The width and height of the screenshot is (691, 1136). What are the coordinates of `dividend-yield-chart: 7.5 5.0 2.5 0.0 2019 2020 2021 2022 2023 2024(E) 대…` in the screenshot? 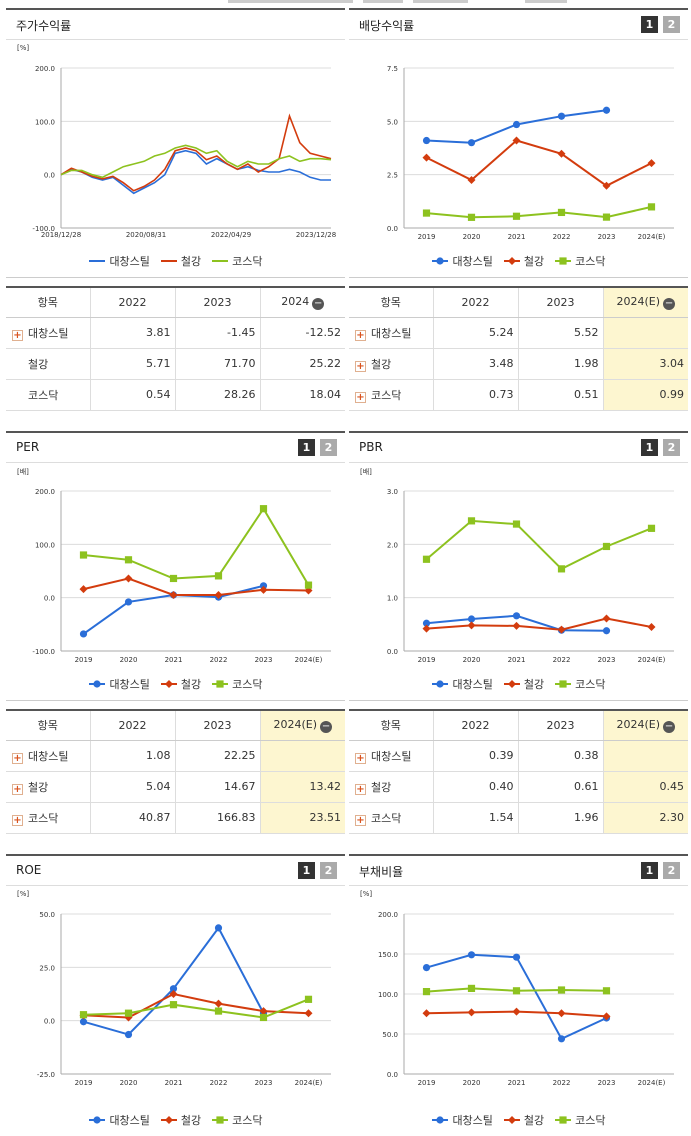 It's located at (518, 159).